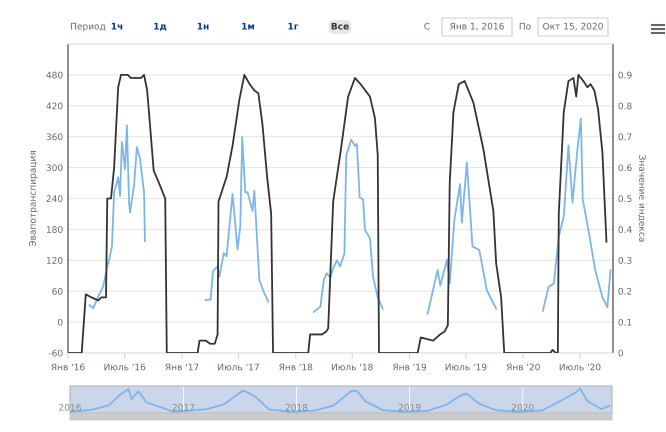  What do you see at coordinates (248, 26) in the screenshot?
I see `text: 1м` at bounding box center [248, 26].